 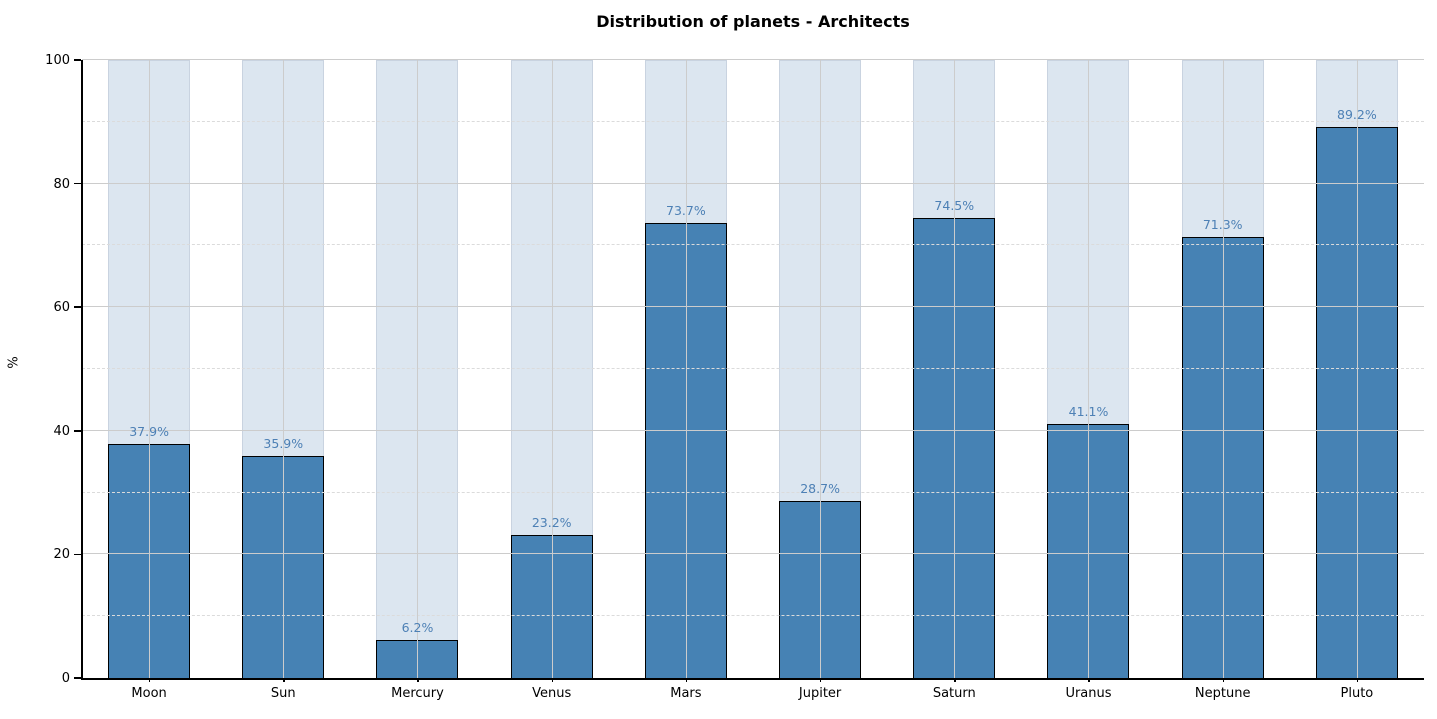 What do you see at coordinates (954, 205) in the screenshot?
I see `bar-value-label: 74.5%` at bounding box center [954, 205].